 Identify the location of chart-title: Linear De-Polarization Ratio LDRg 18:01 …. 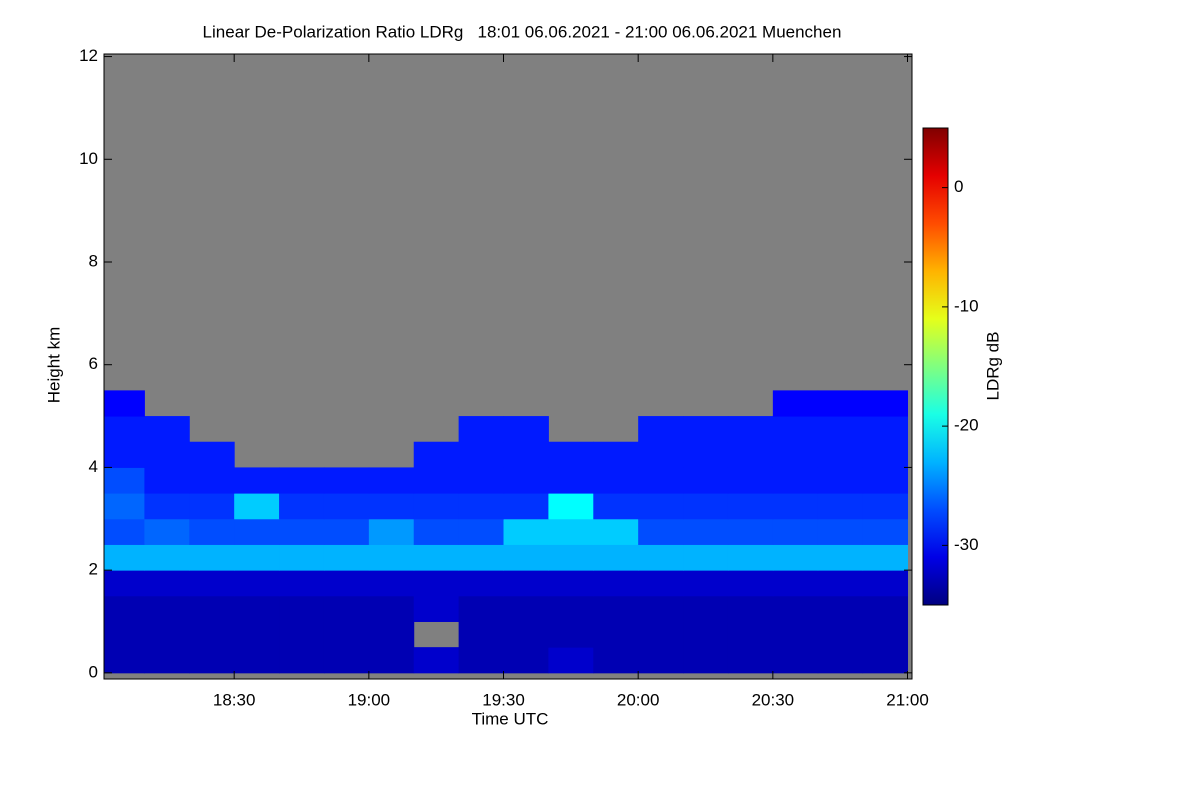
(522, 31).